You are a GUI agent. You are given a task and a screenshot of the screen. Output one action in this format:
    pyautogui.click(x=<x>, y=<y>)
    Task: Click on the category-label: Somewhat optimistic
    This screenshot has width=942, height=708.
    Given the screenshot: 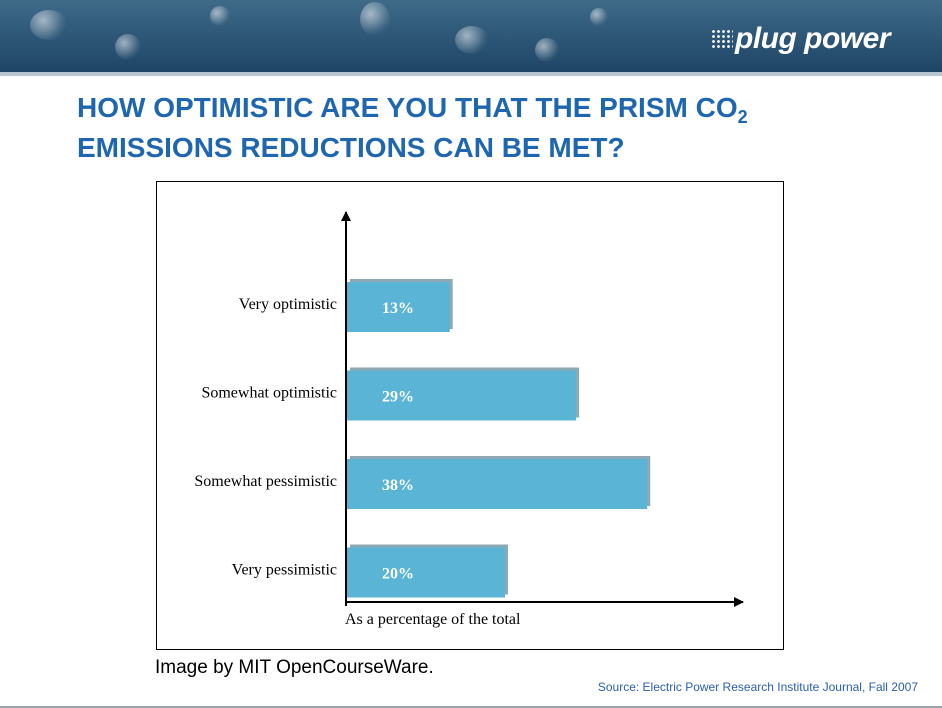 What is the action you would take?
    pyautogui.click(x=269, y=393)
    